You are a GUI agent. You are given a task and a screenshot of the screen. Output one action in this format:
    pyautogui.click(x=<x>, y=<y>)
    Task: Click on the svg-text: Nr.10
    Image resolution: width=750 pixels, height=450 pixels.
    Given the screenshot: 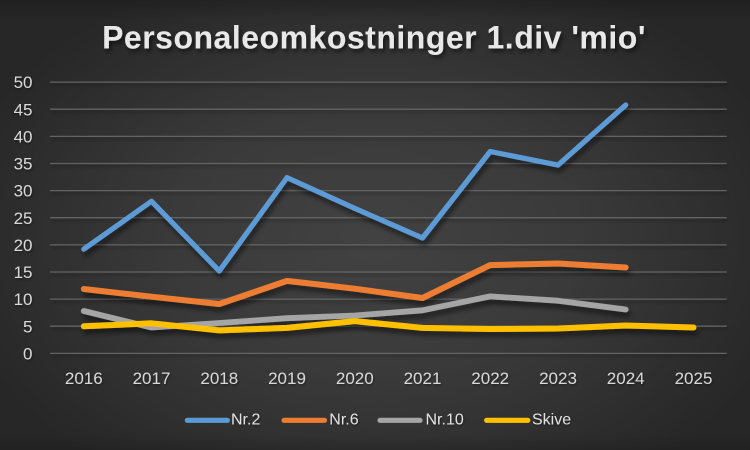 What is the action you would take?
    pyautogui.click(x=445, y=419)
    